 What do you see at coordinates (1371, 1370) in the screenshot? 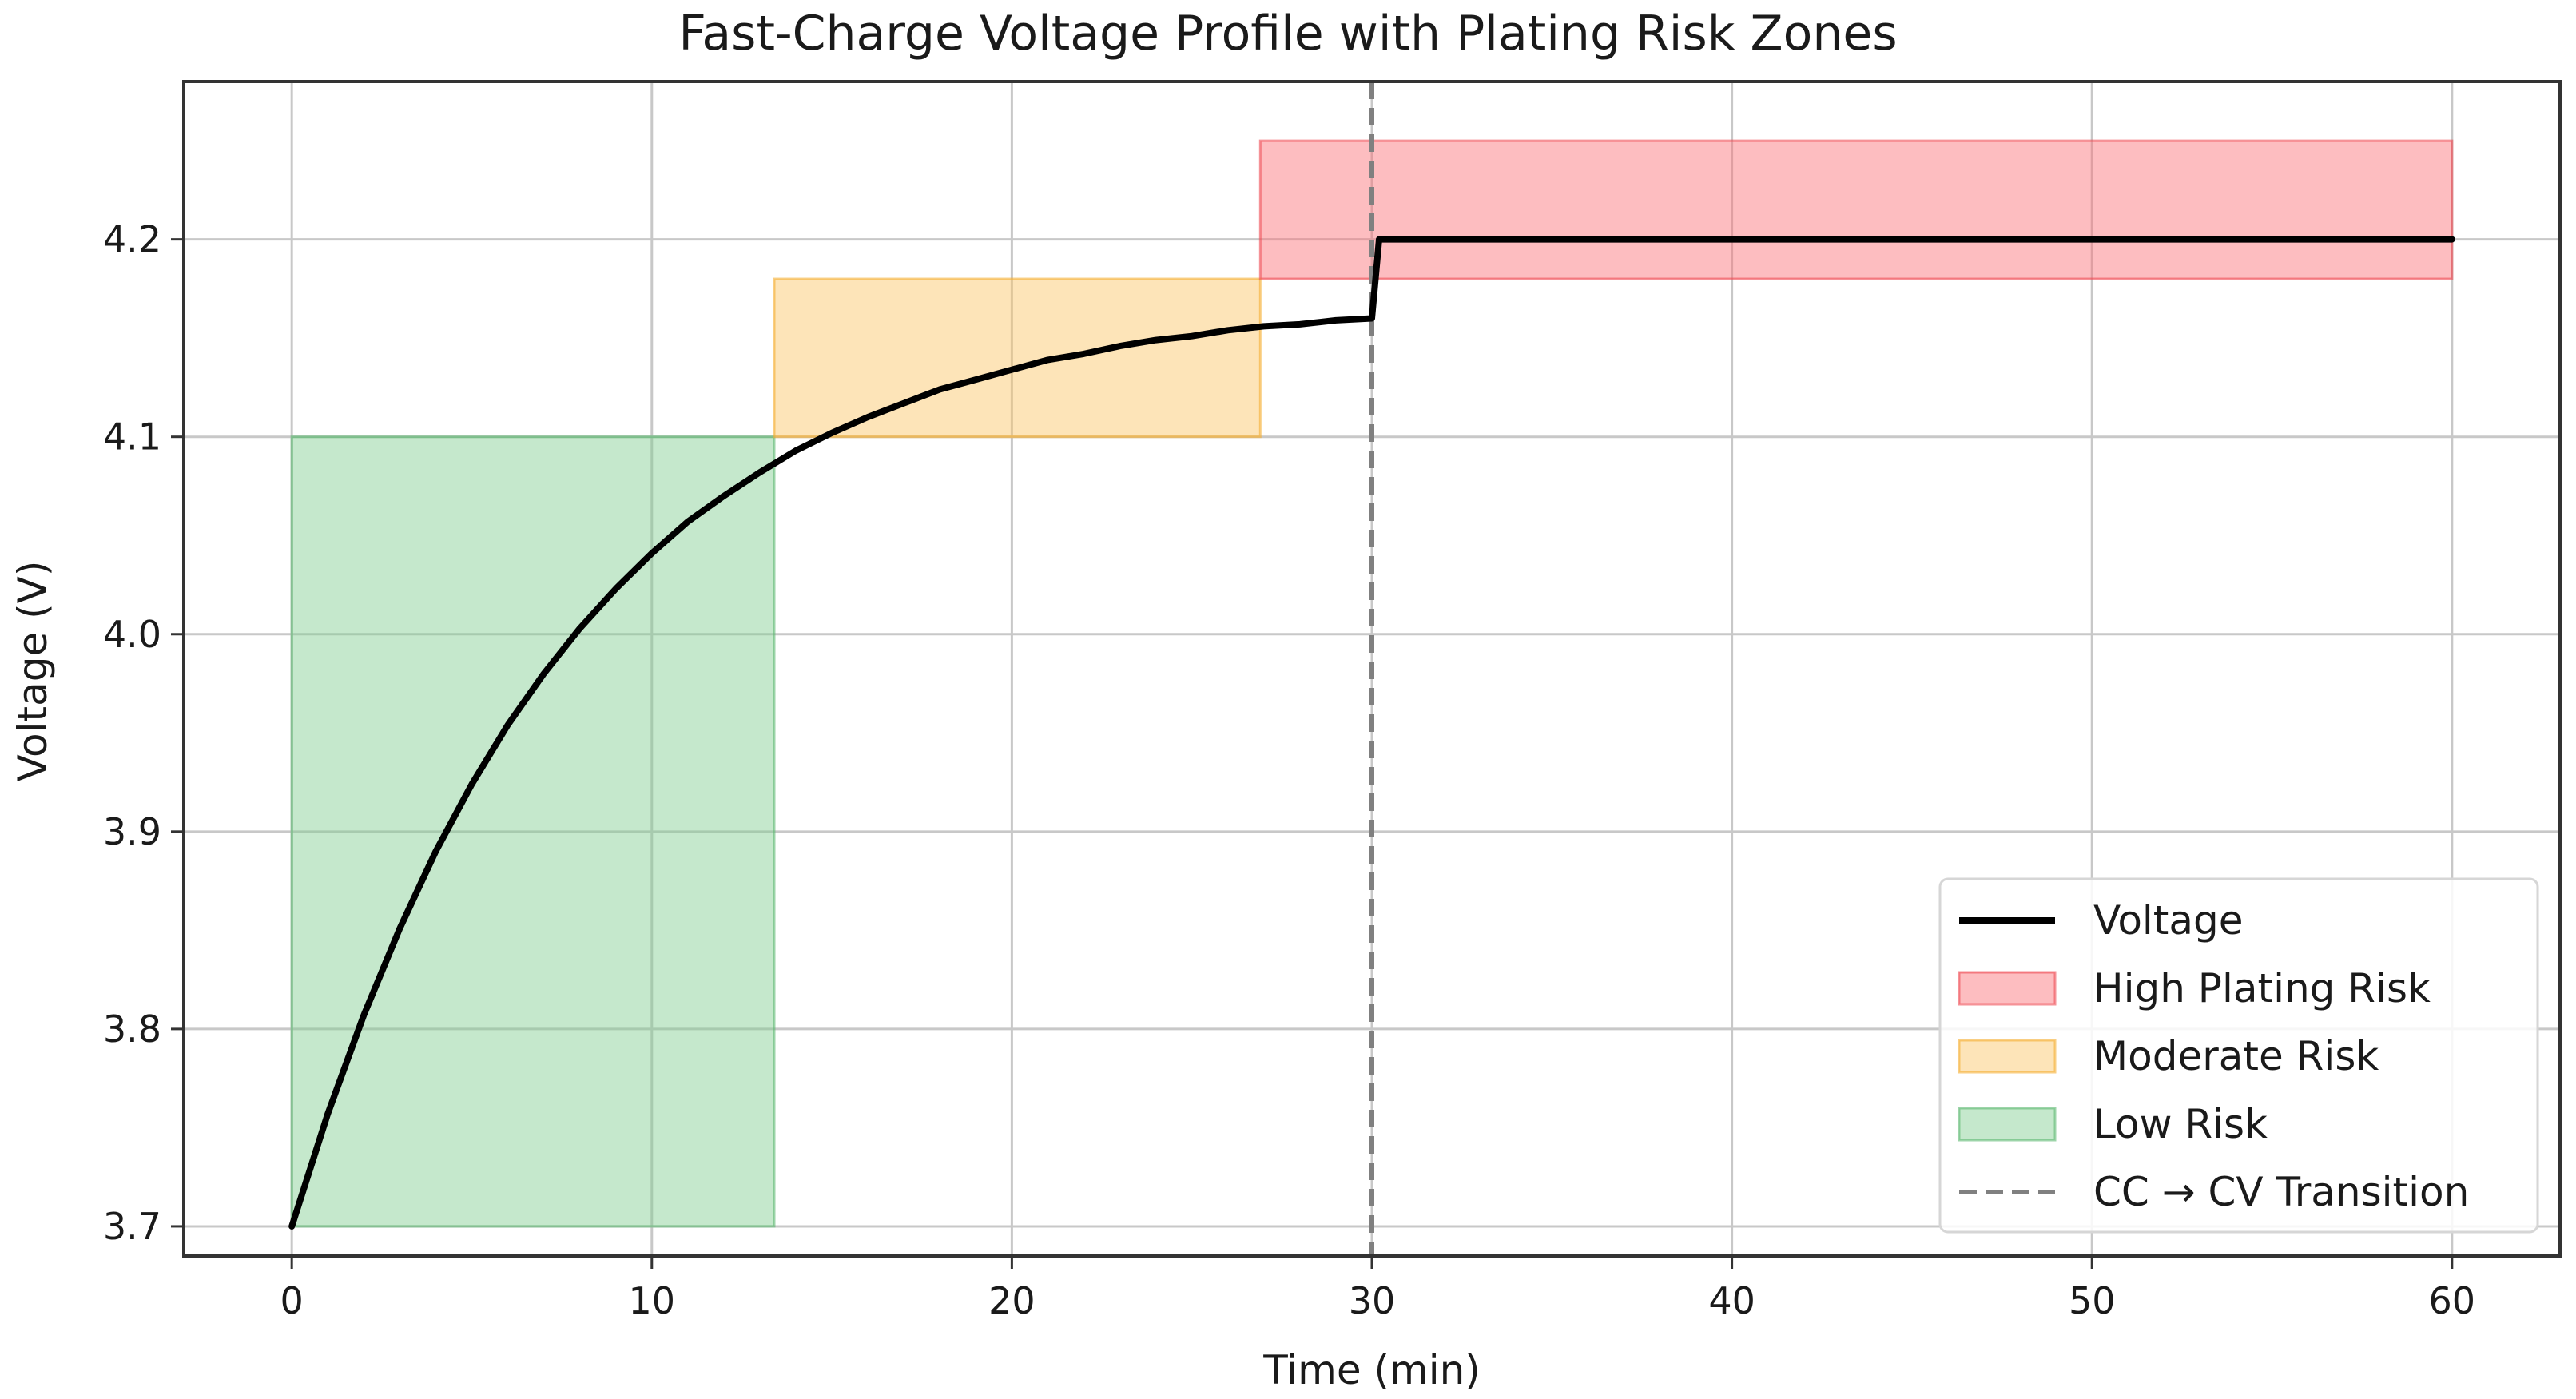
I see `x-axis-label: Time (min)` at bounding box center [1371, 1370].